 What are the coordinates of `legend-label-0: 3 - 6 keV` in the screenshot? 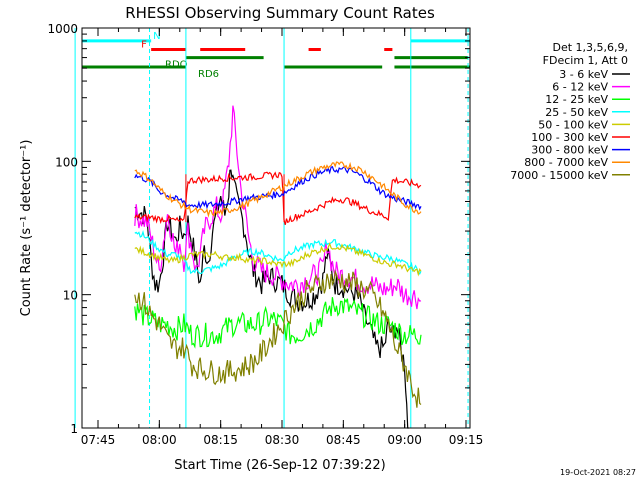 It's located at (583, 74).